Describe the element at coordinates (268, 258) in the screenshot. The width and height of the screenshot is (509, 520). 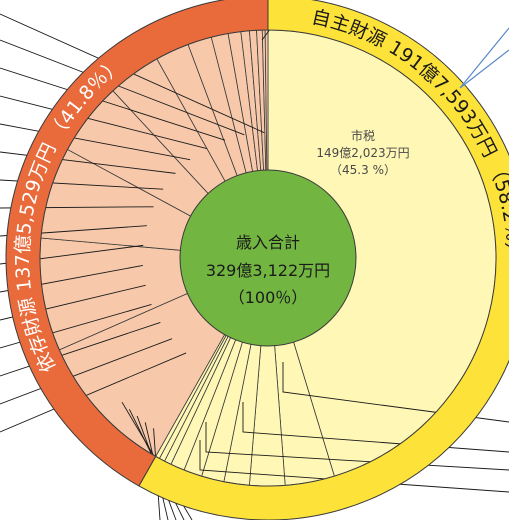
I see `center-total-disc` at that location.